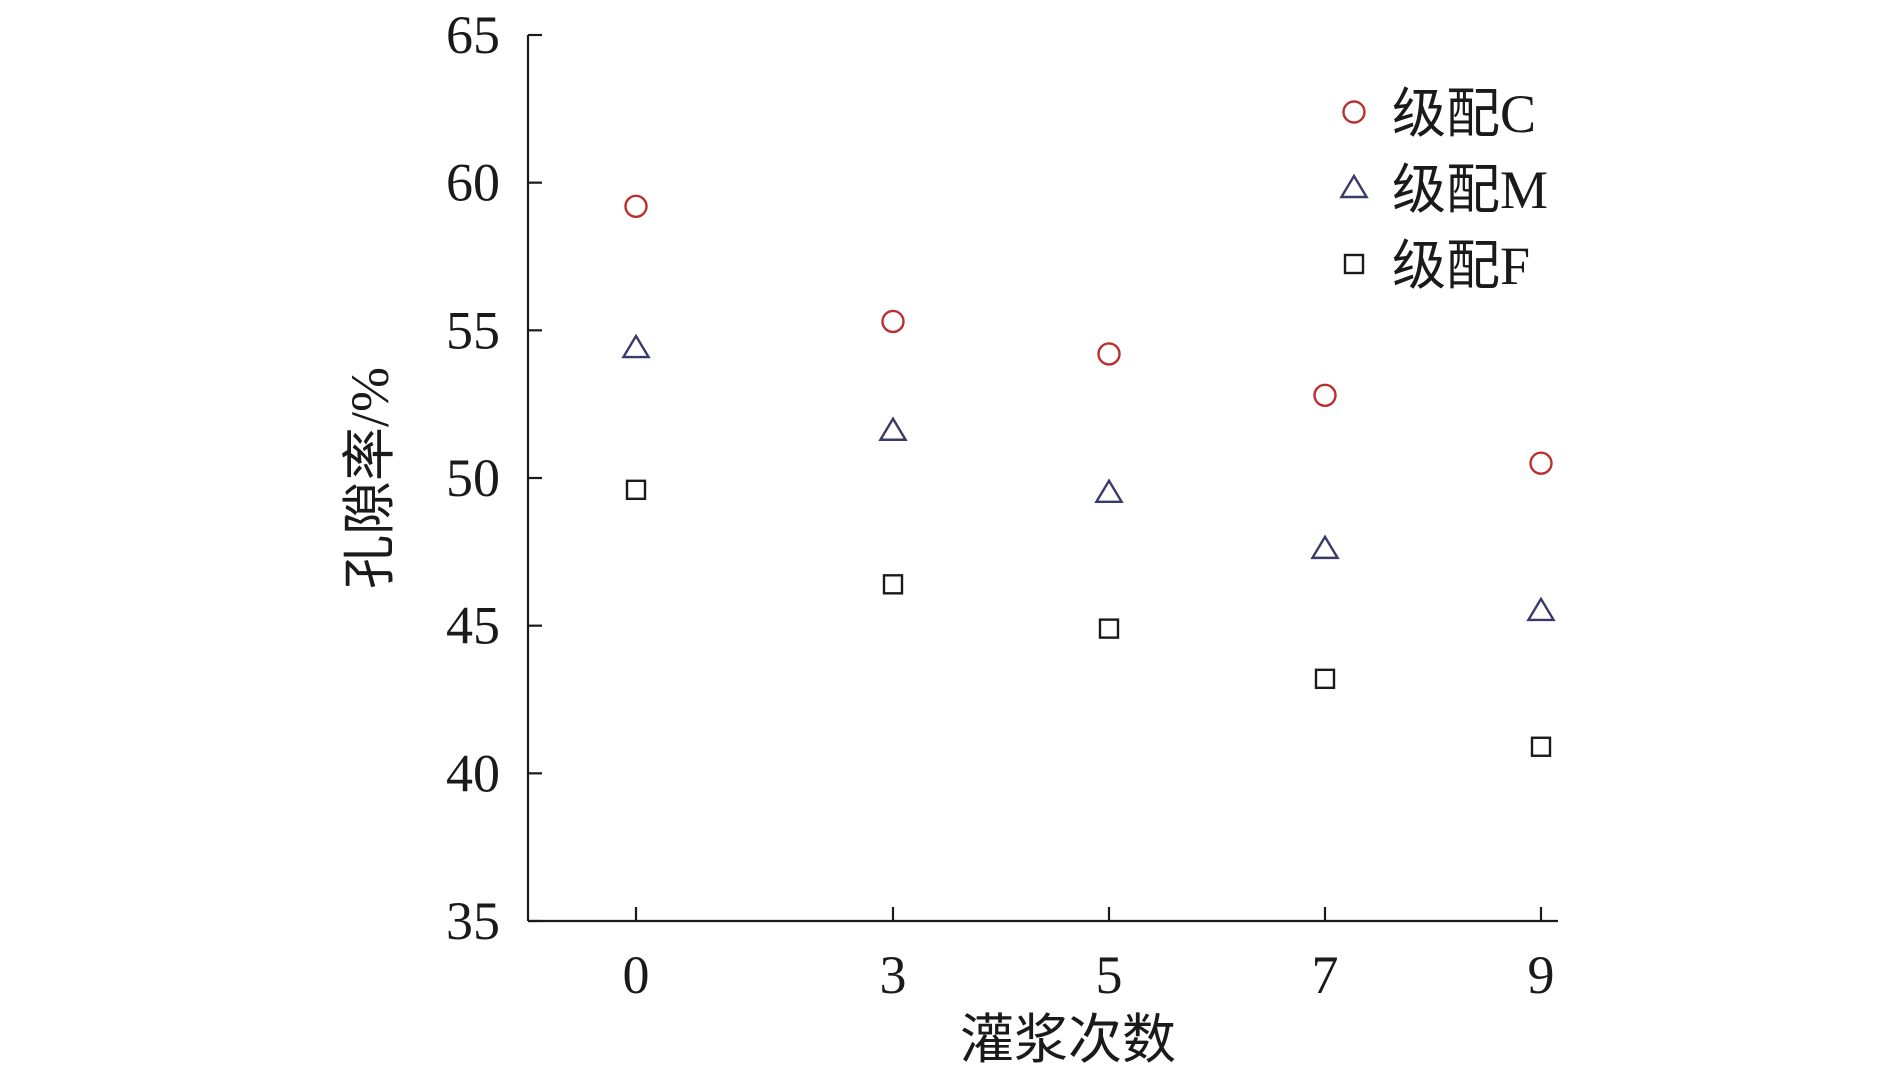  Describe the element at coordinates (473, 626) in the screenshot. I see `y-tick-label-45: 45` at that location.